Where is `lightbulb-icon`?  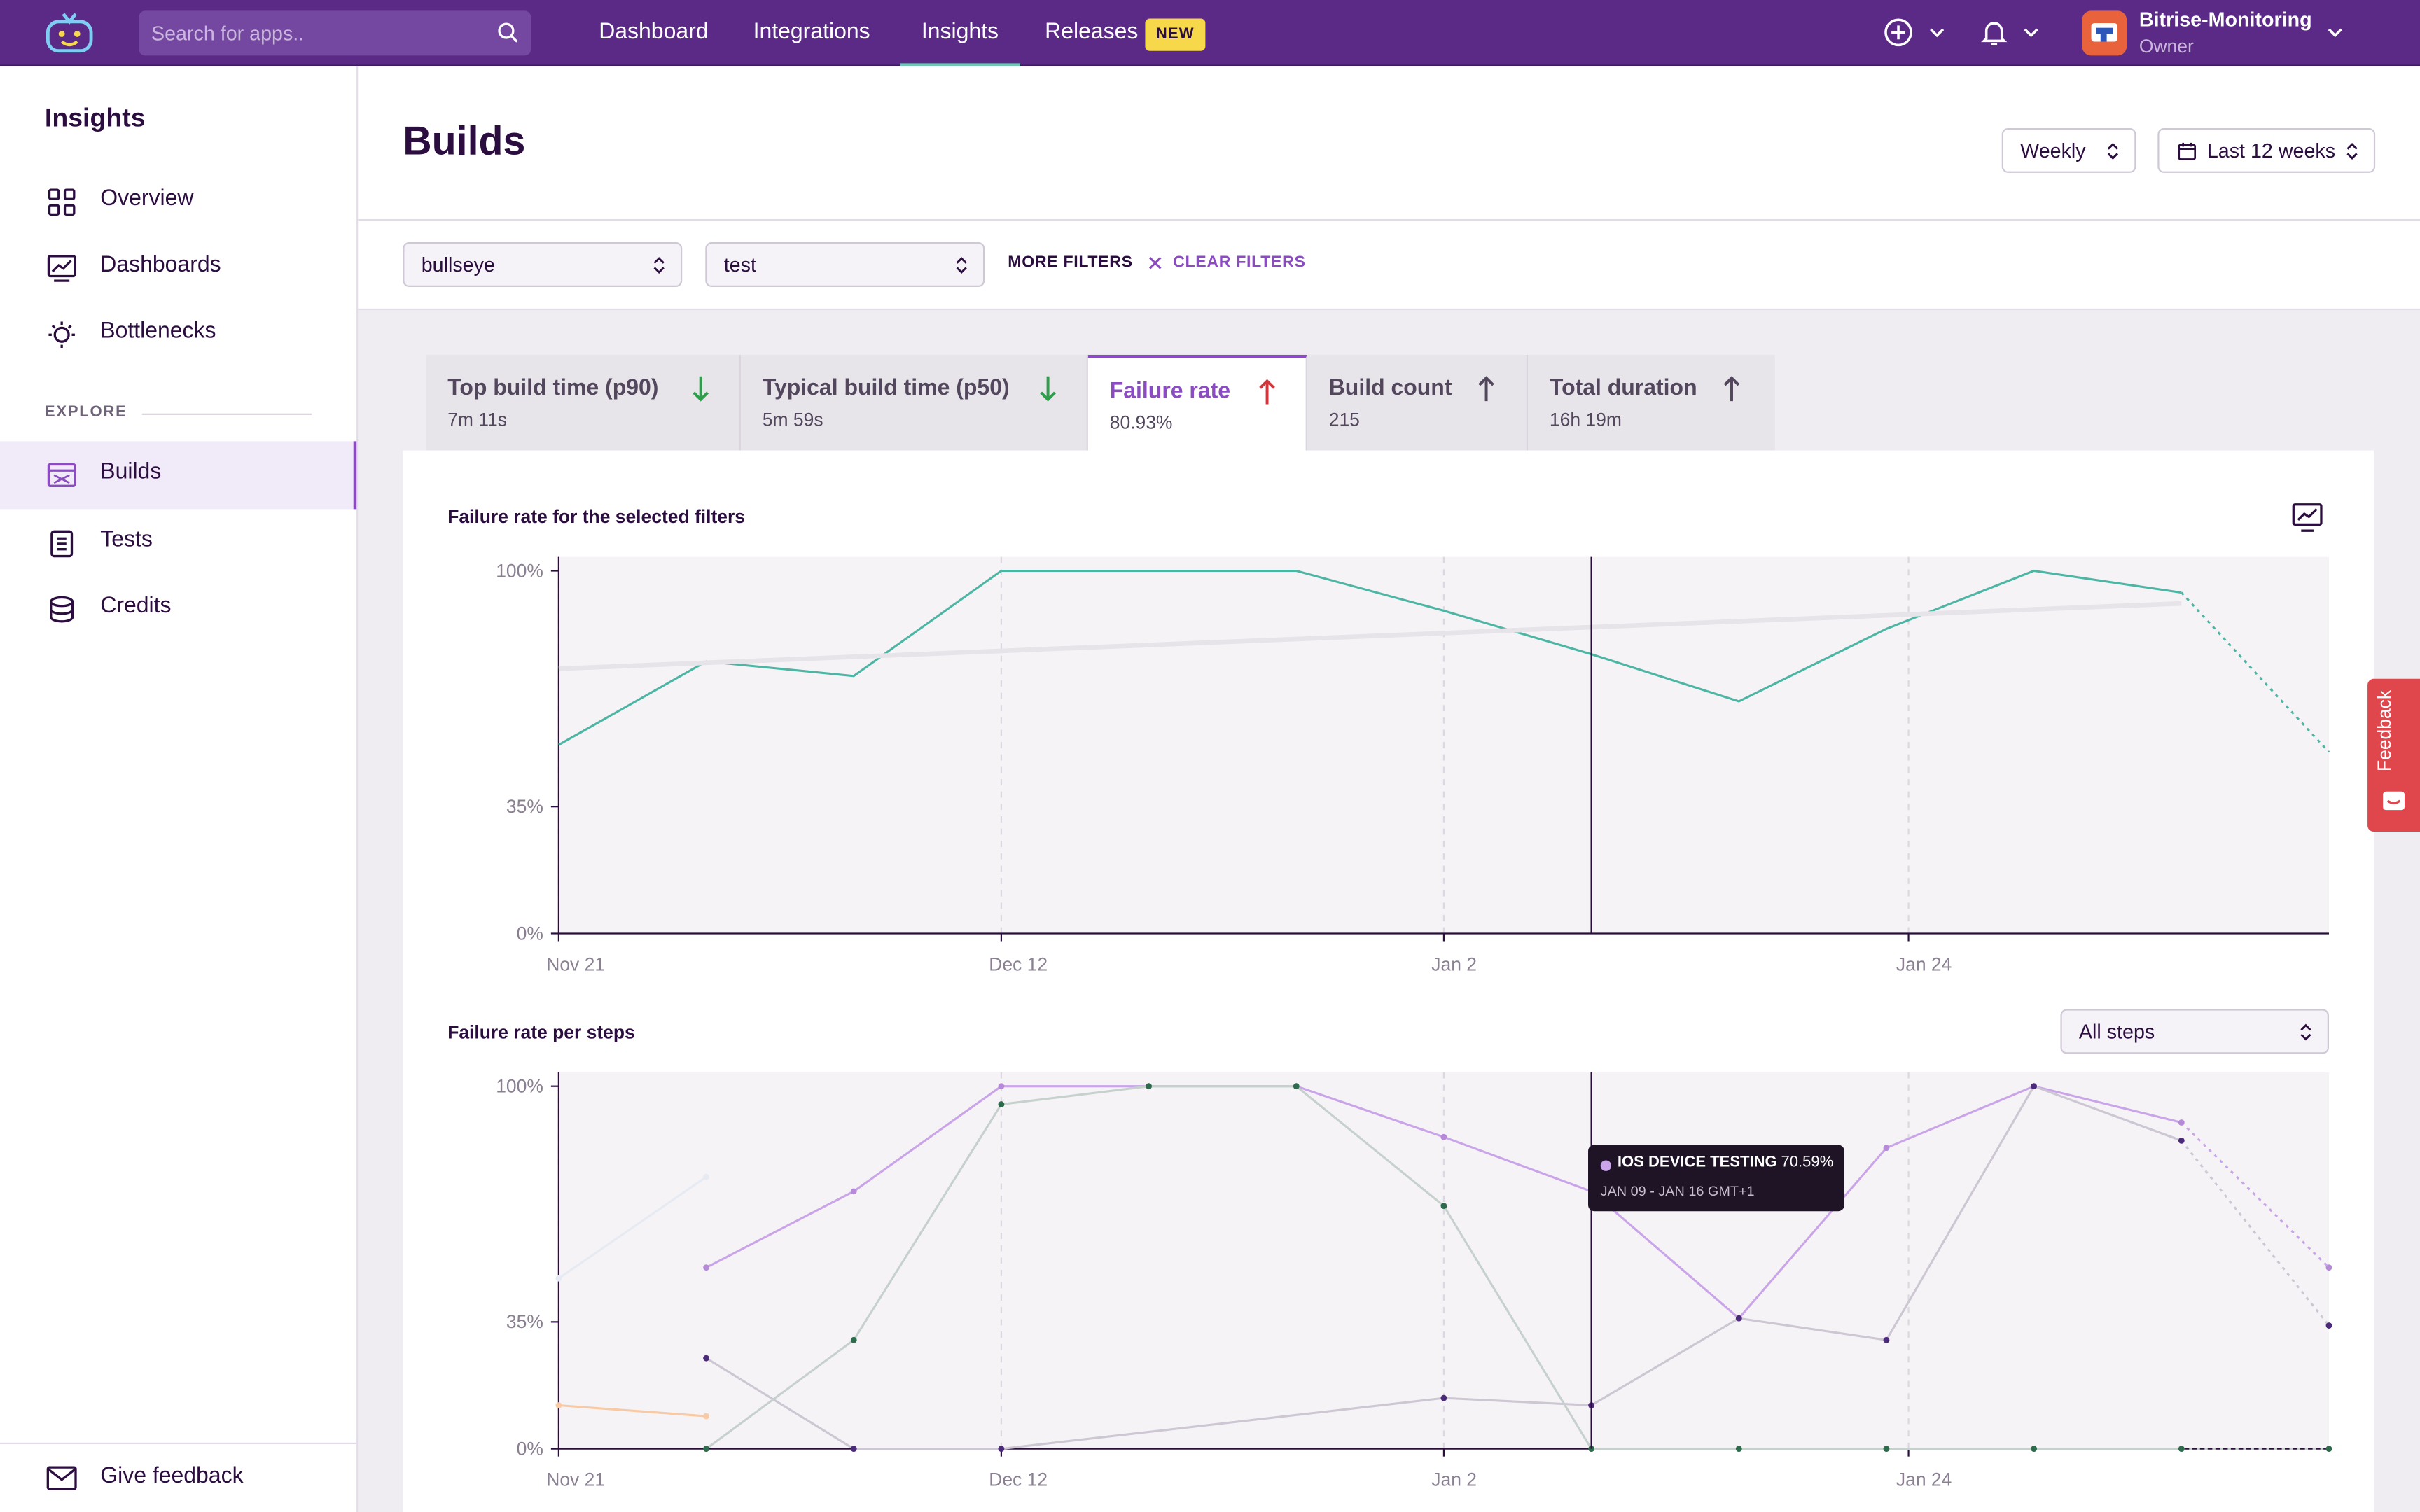 lightbulb-icon is located at coordinates (61, 335).